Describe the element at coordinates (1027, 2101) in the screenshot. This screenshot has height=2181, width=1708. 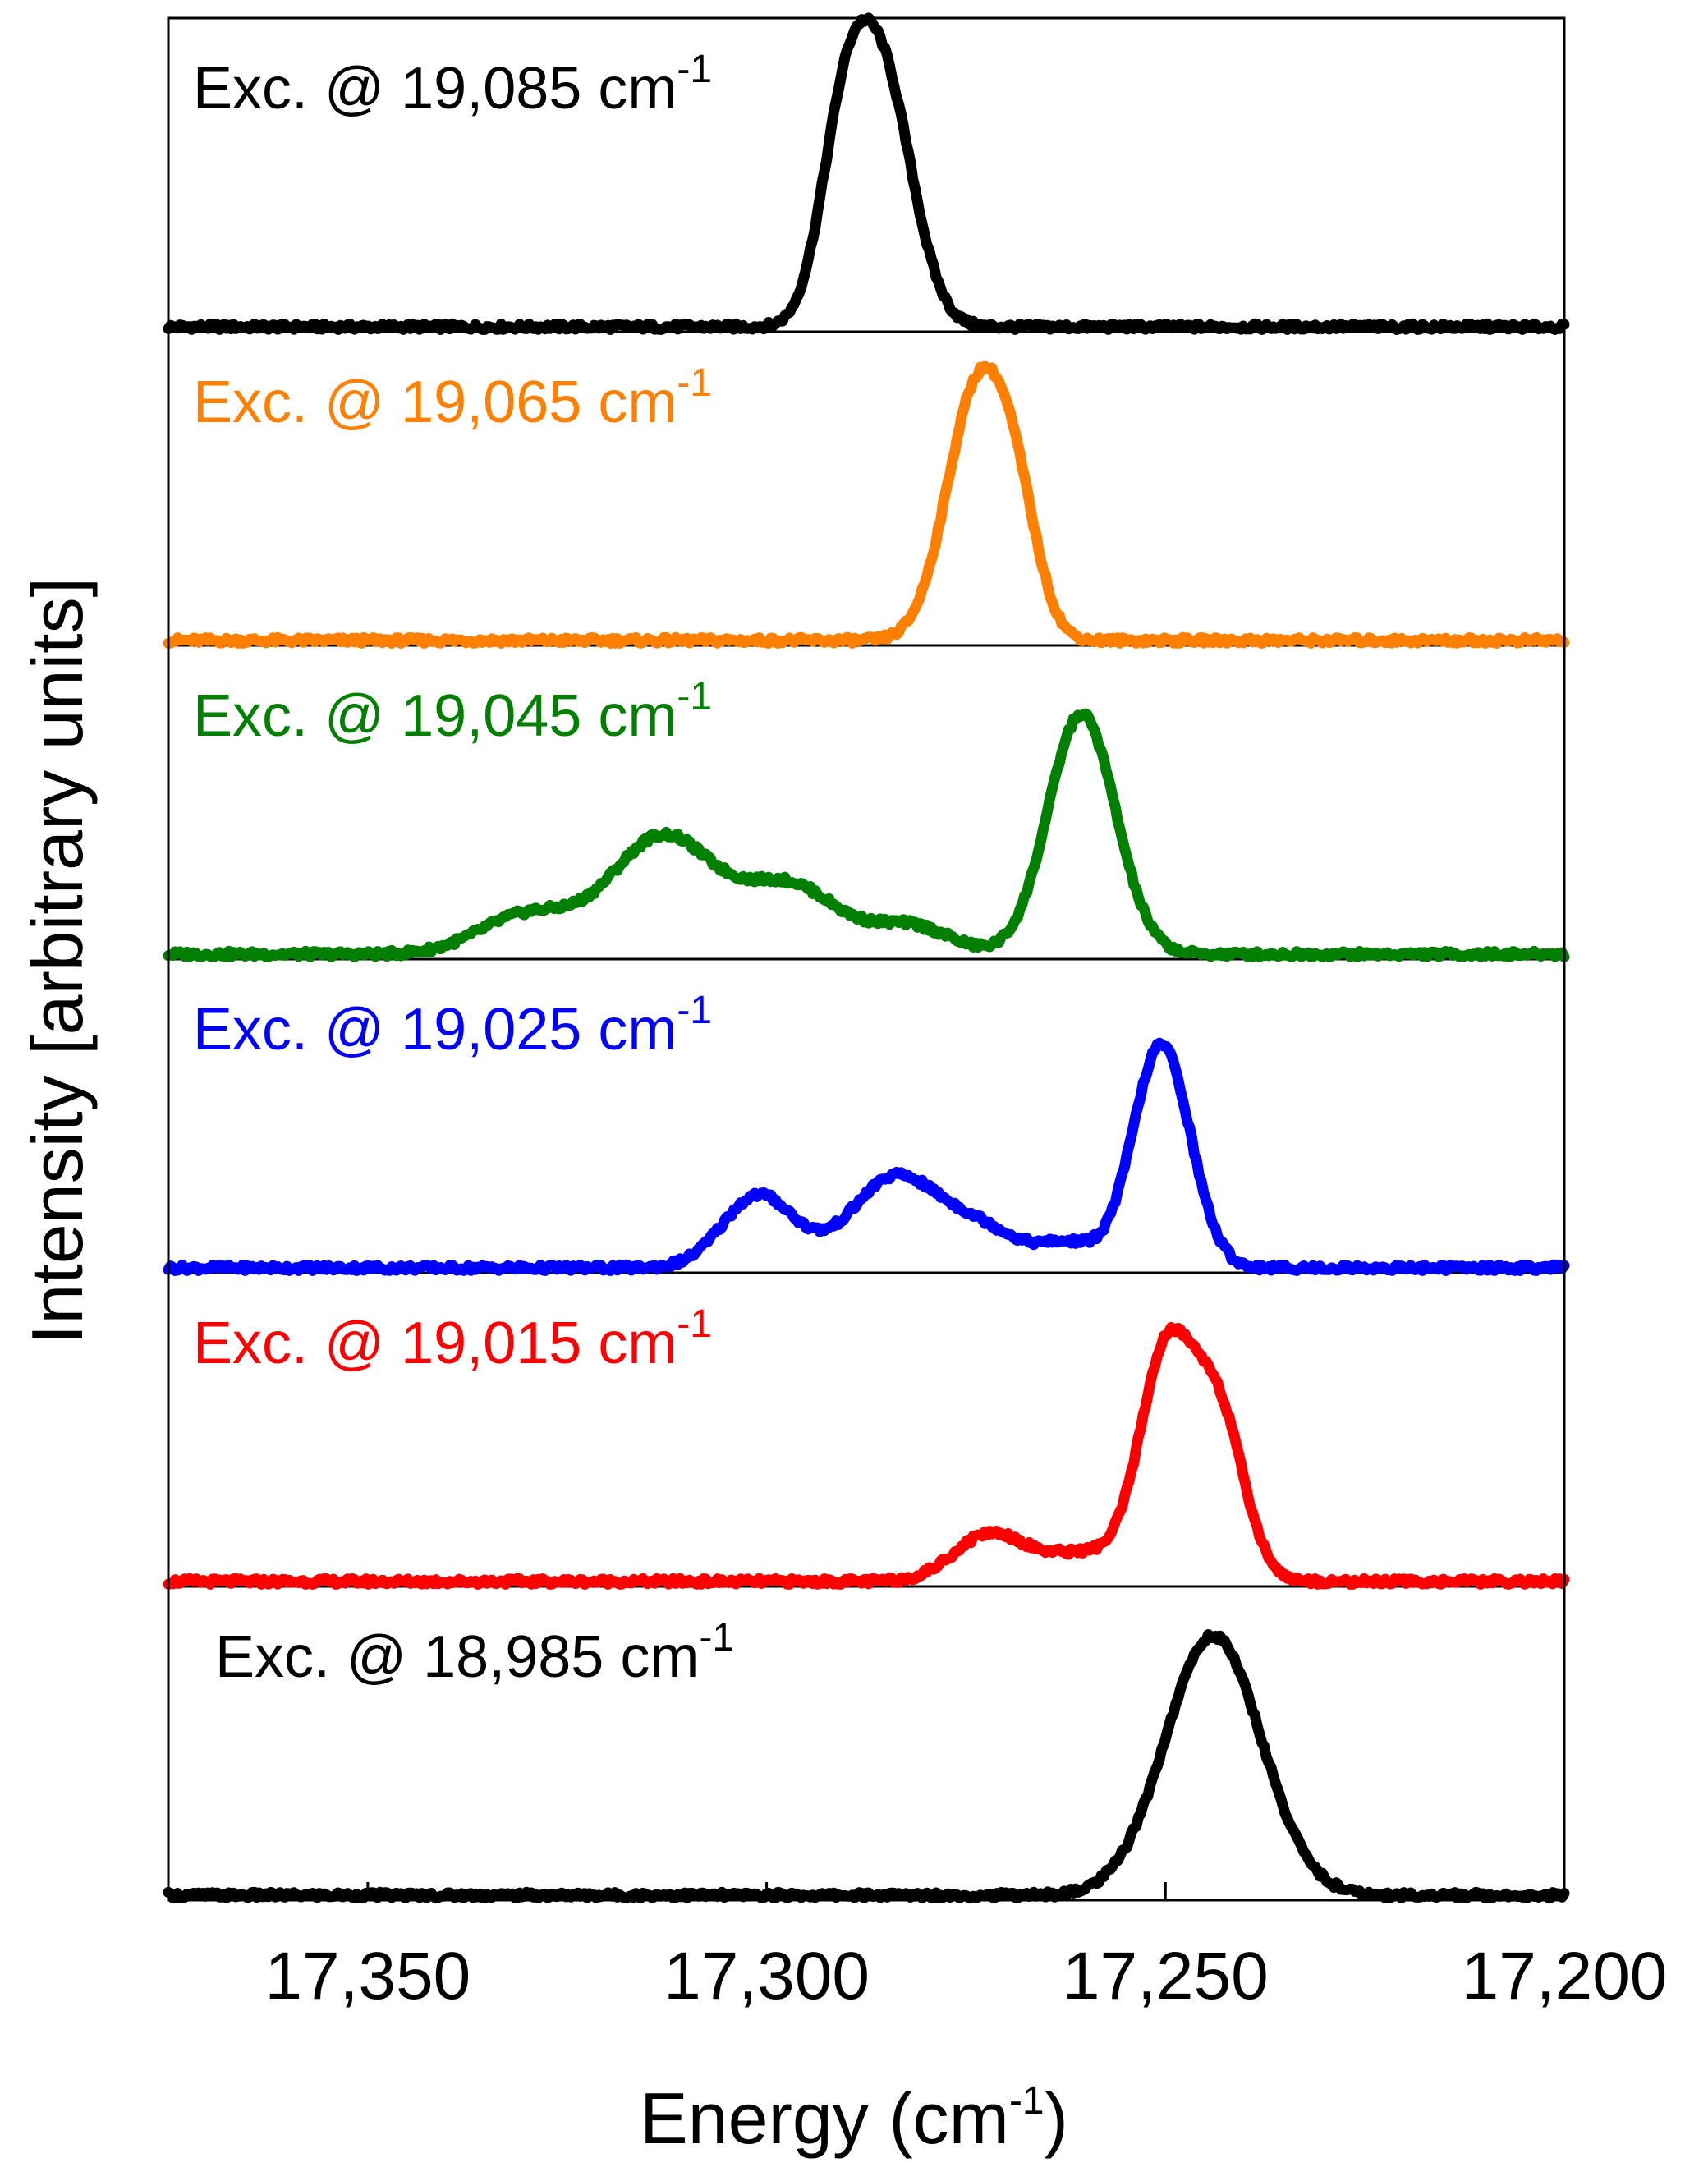
I see `x-axis-title-superscript: -1` at that location.